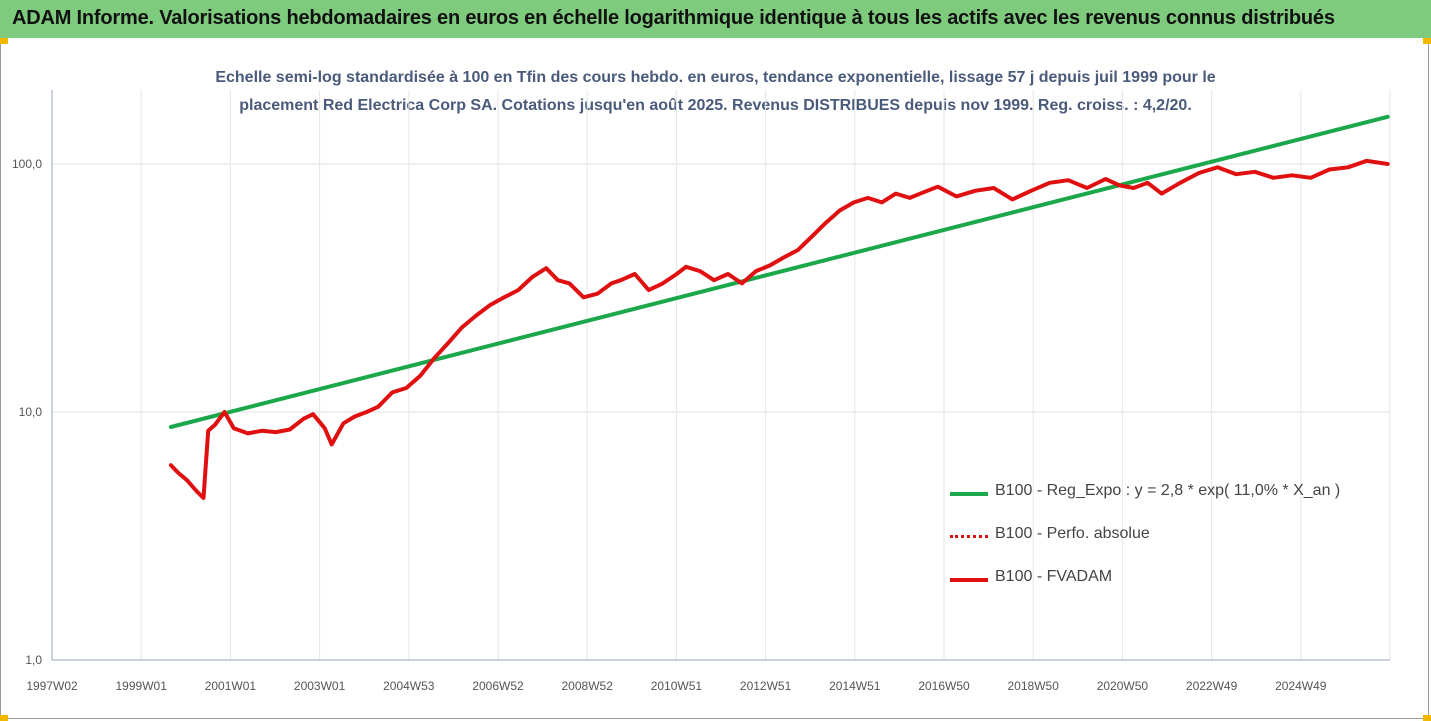 Image resolution: width=1431 pixels, height=721 pixels. Describe the element at coordinates (33, 660) in the screenshot. I see `y-tick-label: 1,0` at that location.